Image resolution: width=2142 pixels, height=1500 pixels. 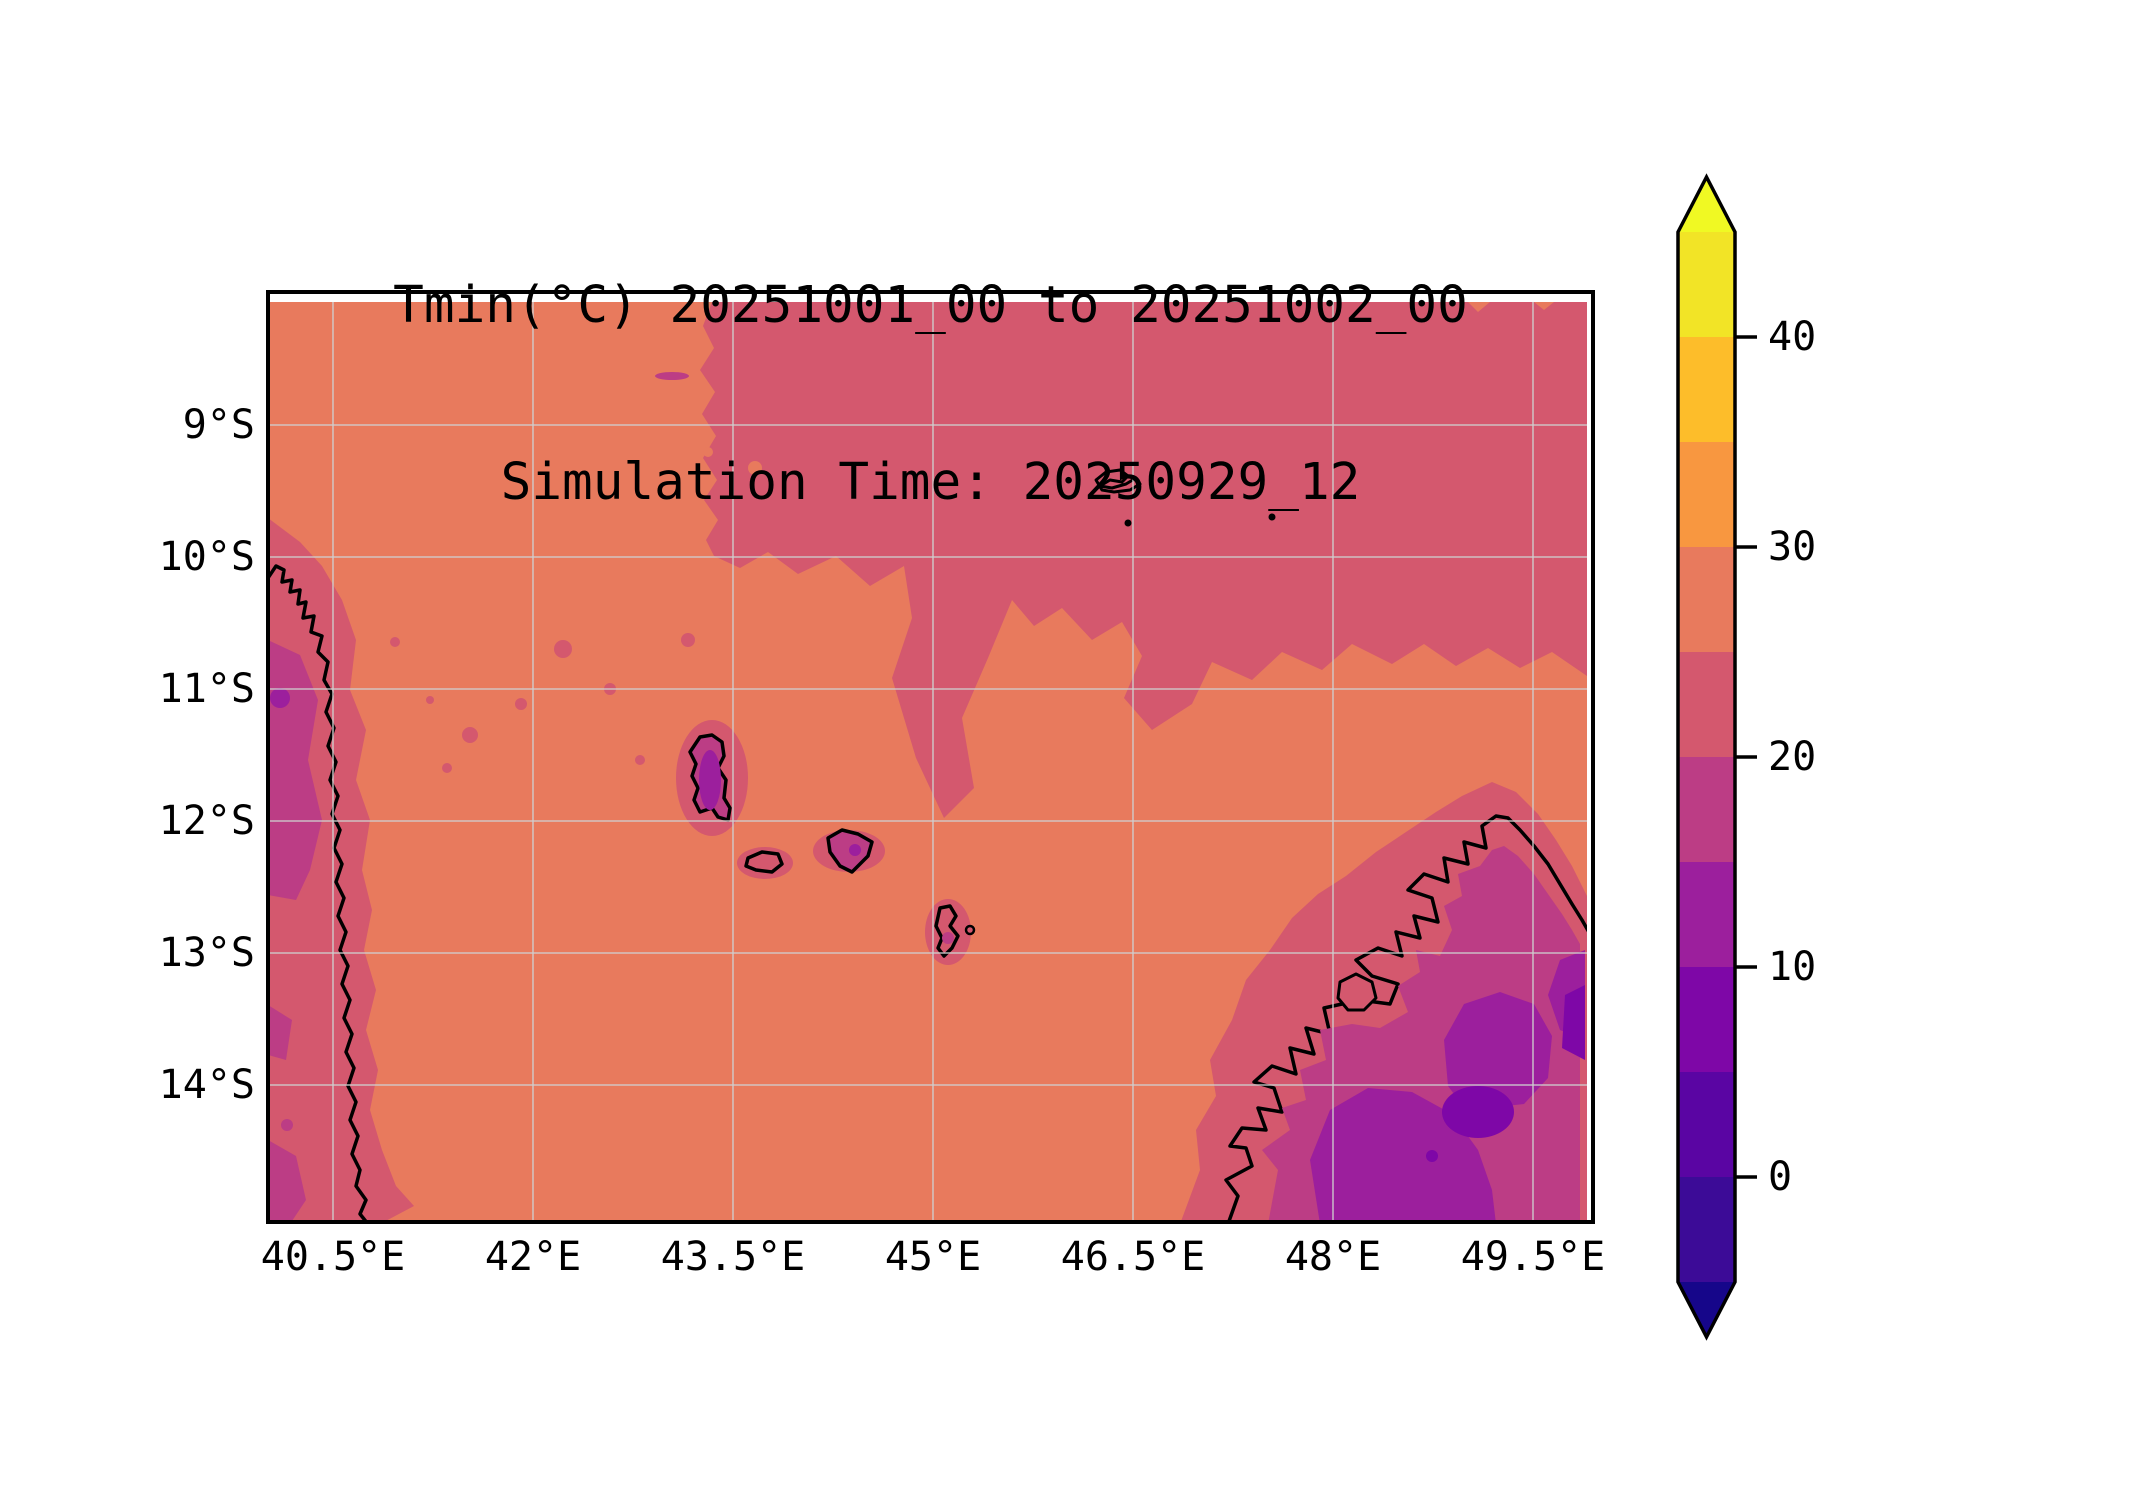 I want to click on top-edge-salmon-notches, so click(x=1128, y=388).